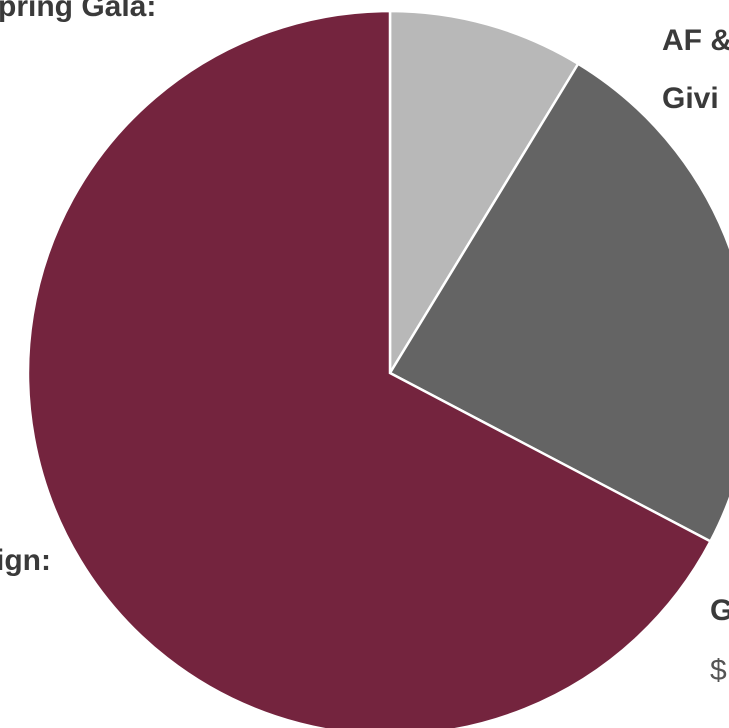  I want to click on slice-label: G, so click(719, 610).